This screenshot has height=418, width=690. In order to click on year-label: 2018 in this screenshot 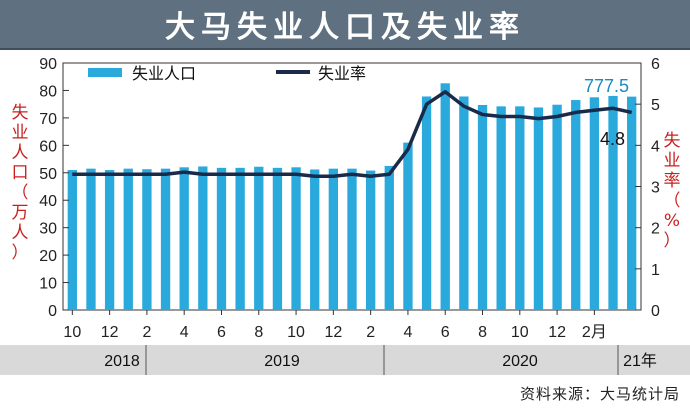, I will do `click(122, 361)`.